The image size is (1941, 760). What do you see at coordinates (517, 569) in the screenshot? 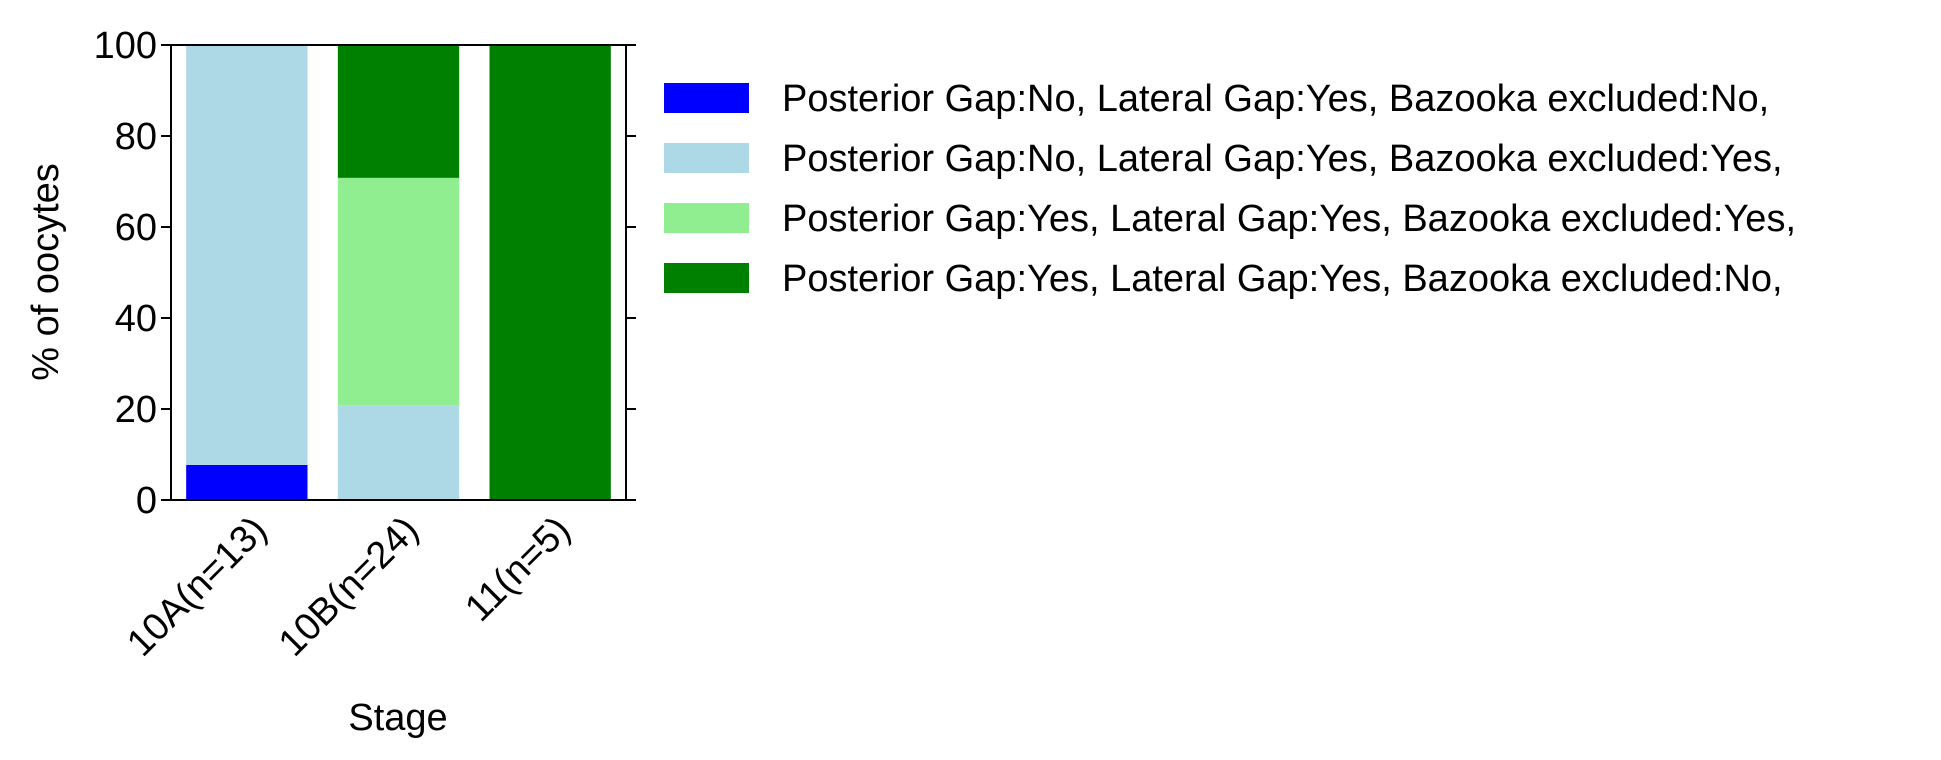
I see `x-tick-label: 11(n=5)` at bounding box center [517, 569].